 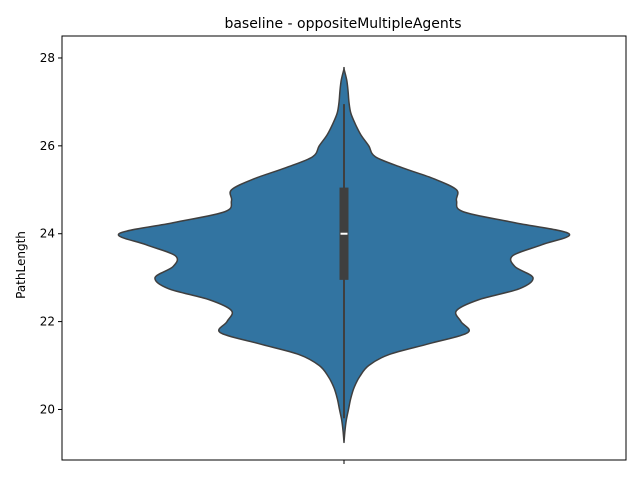 I want to click on y-axis-label: PathLength, so click(x=21, y=265).